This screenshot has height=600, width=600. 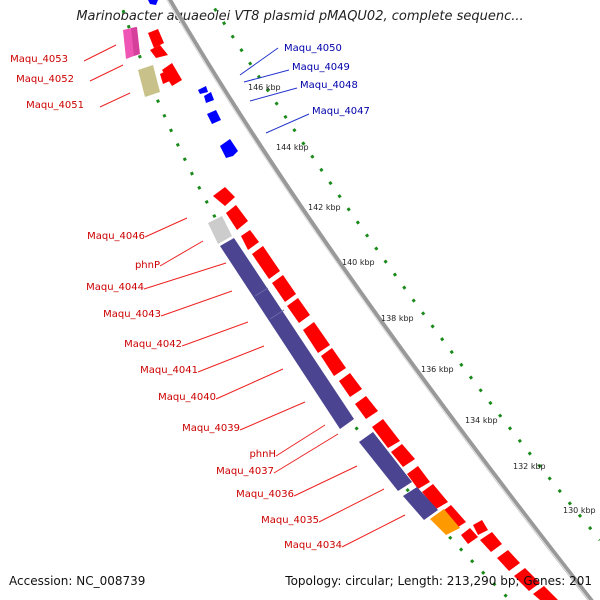 I want to click on gene-label-phnh: phnH, so click(x=262, y=454).